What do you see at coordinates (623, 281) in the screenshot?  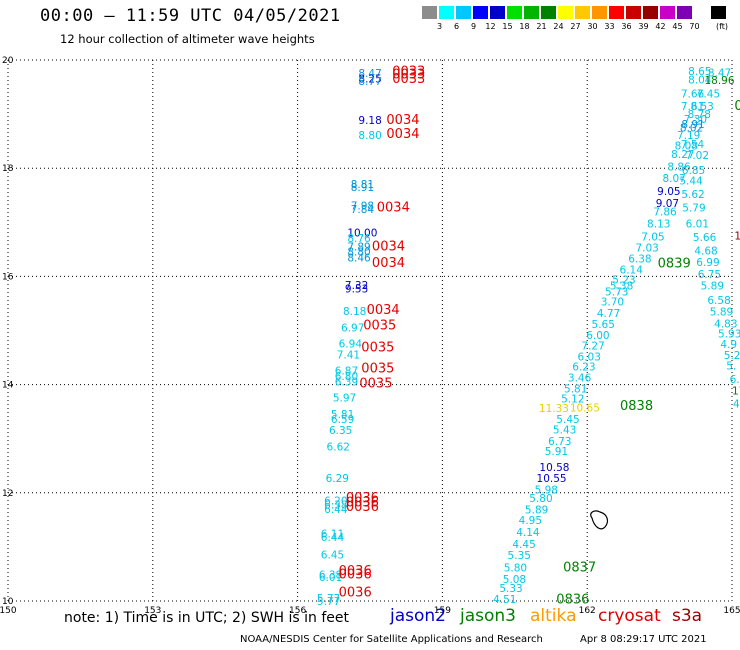 I see `wave-height-label: 5.23` at bounding box center [623, 281].